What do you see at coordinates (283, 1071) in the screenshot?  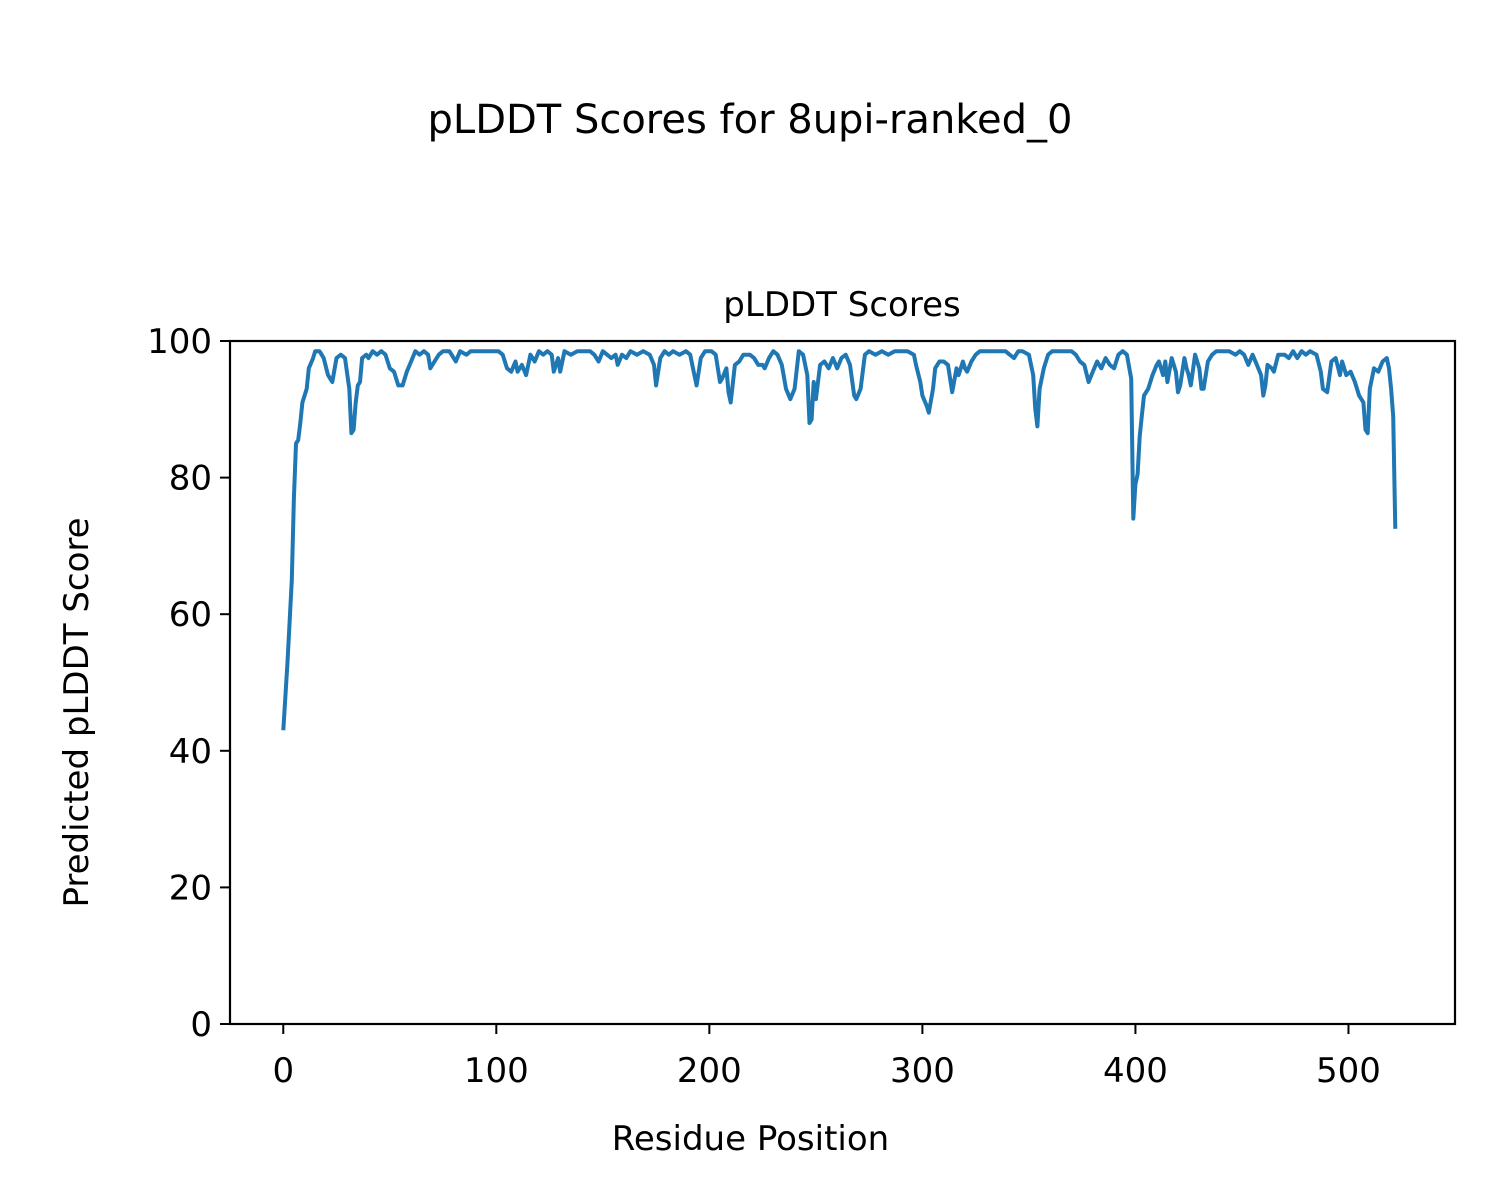 I see `x-tick-label: 0` at bounding box center [283, 1071].